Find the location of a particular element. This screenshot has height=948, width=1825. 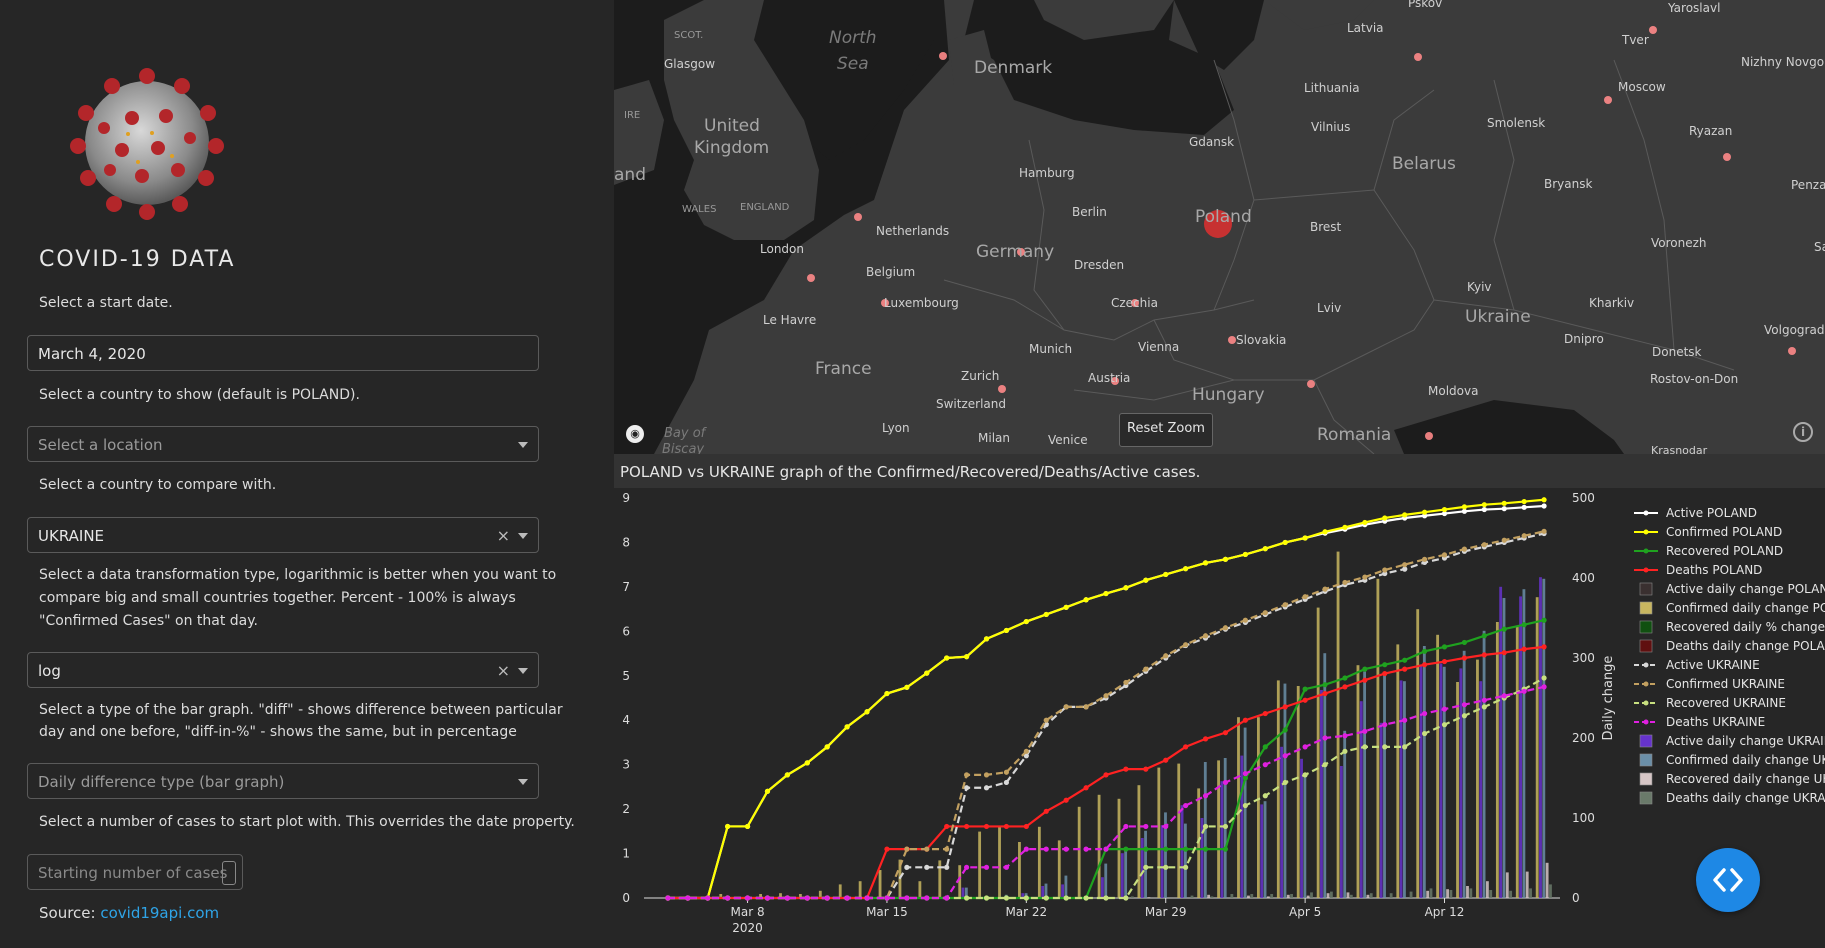

legend-marker-swatch is located at coordinates (1646, 703).